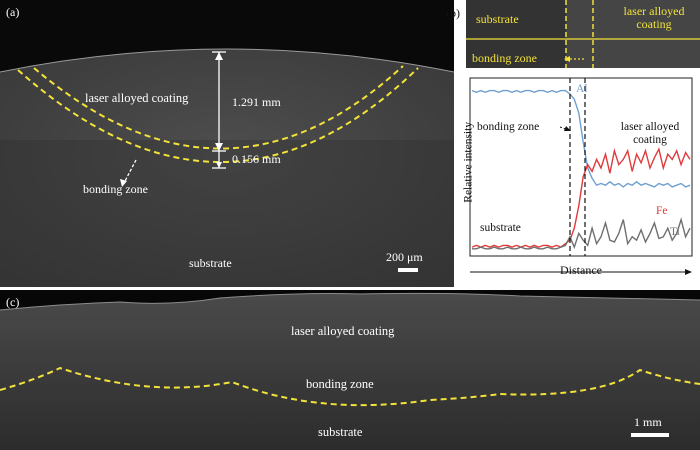  I want to click on intensity-chart, so click(581, 176).